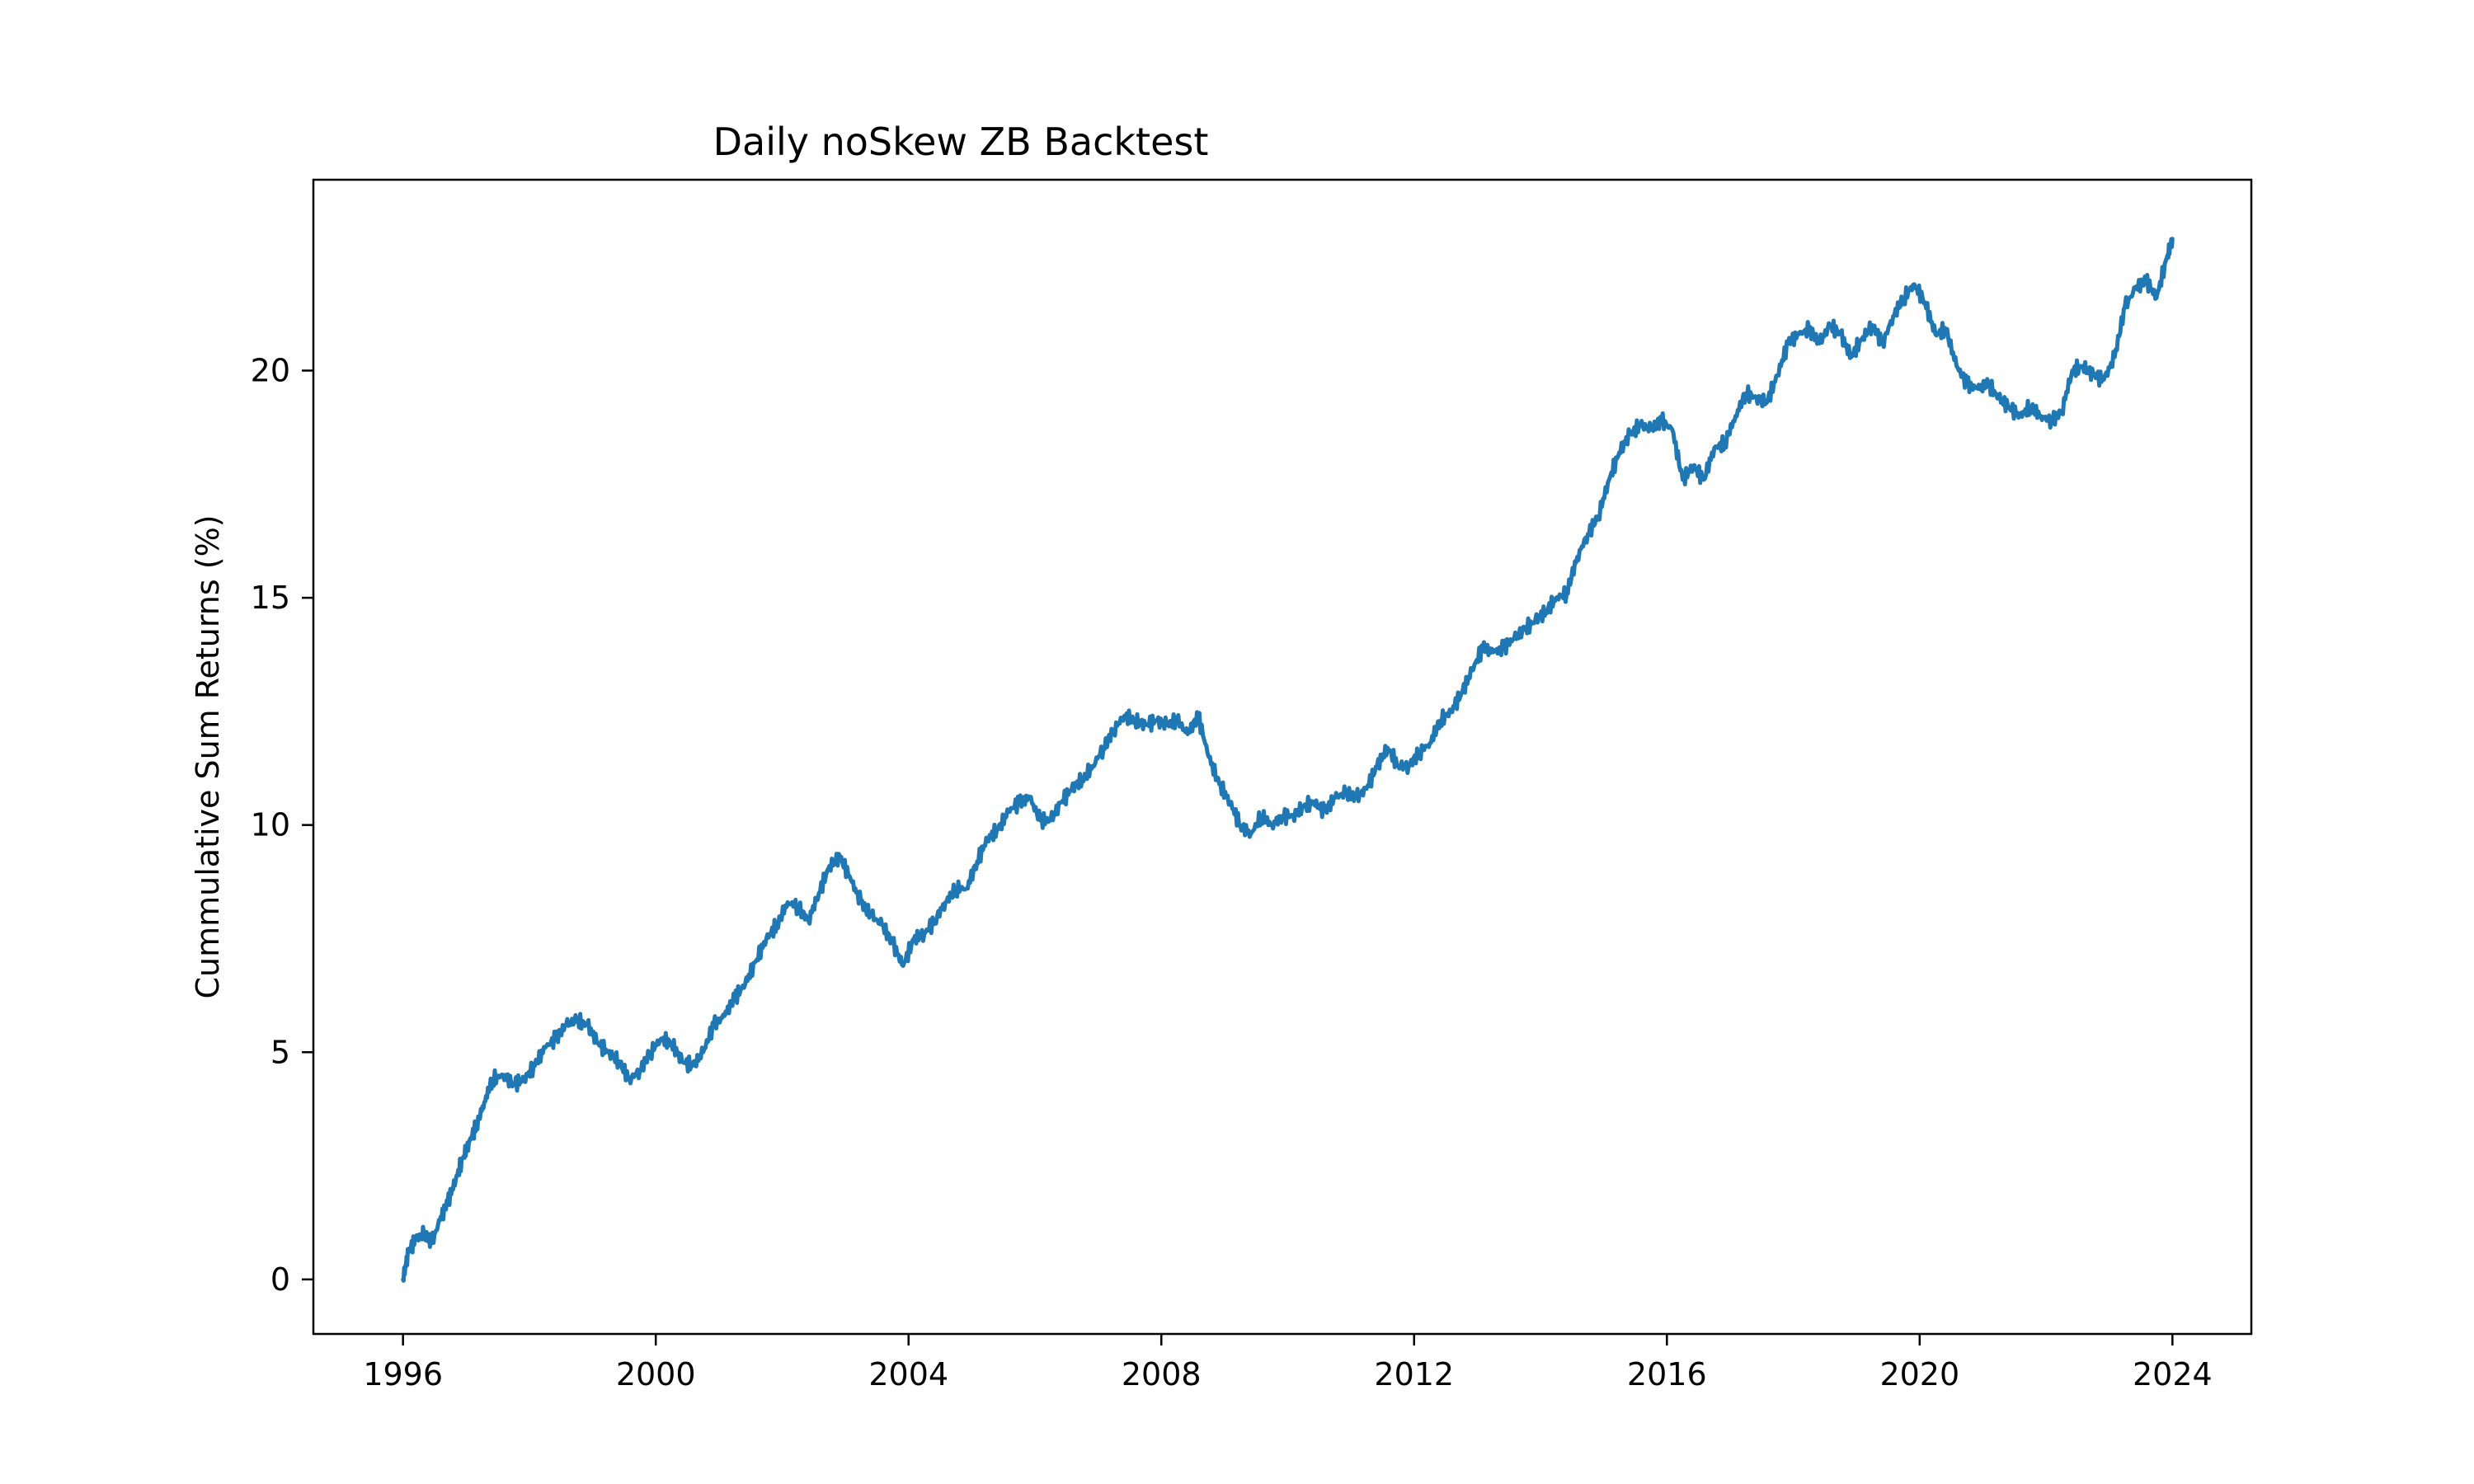  I want to click on x-axis-ticks: 1996 2000 2004 2008 2012 2016 2020 2024, so click(1288, 1363).